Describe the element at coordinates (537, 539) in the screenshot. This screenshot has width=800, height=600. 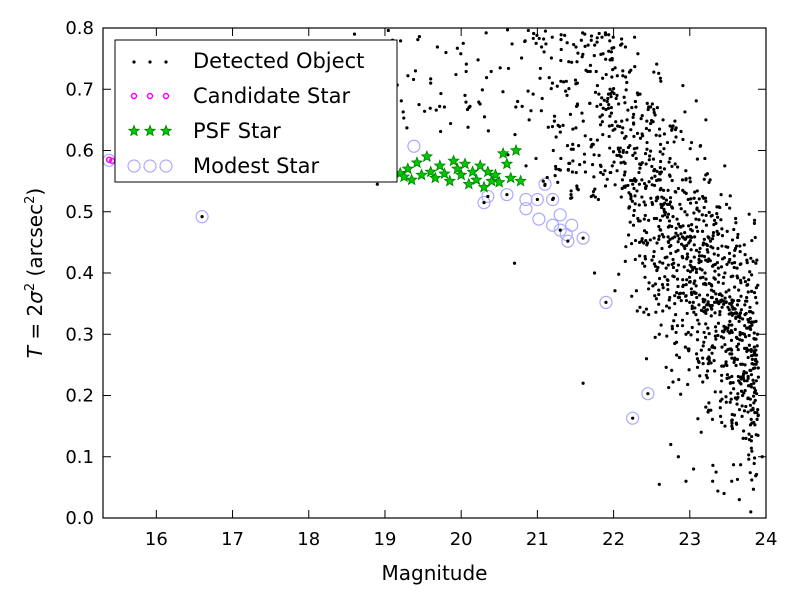
I see `x-tick-label: 21` at that location.